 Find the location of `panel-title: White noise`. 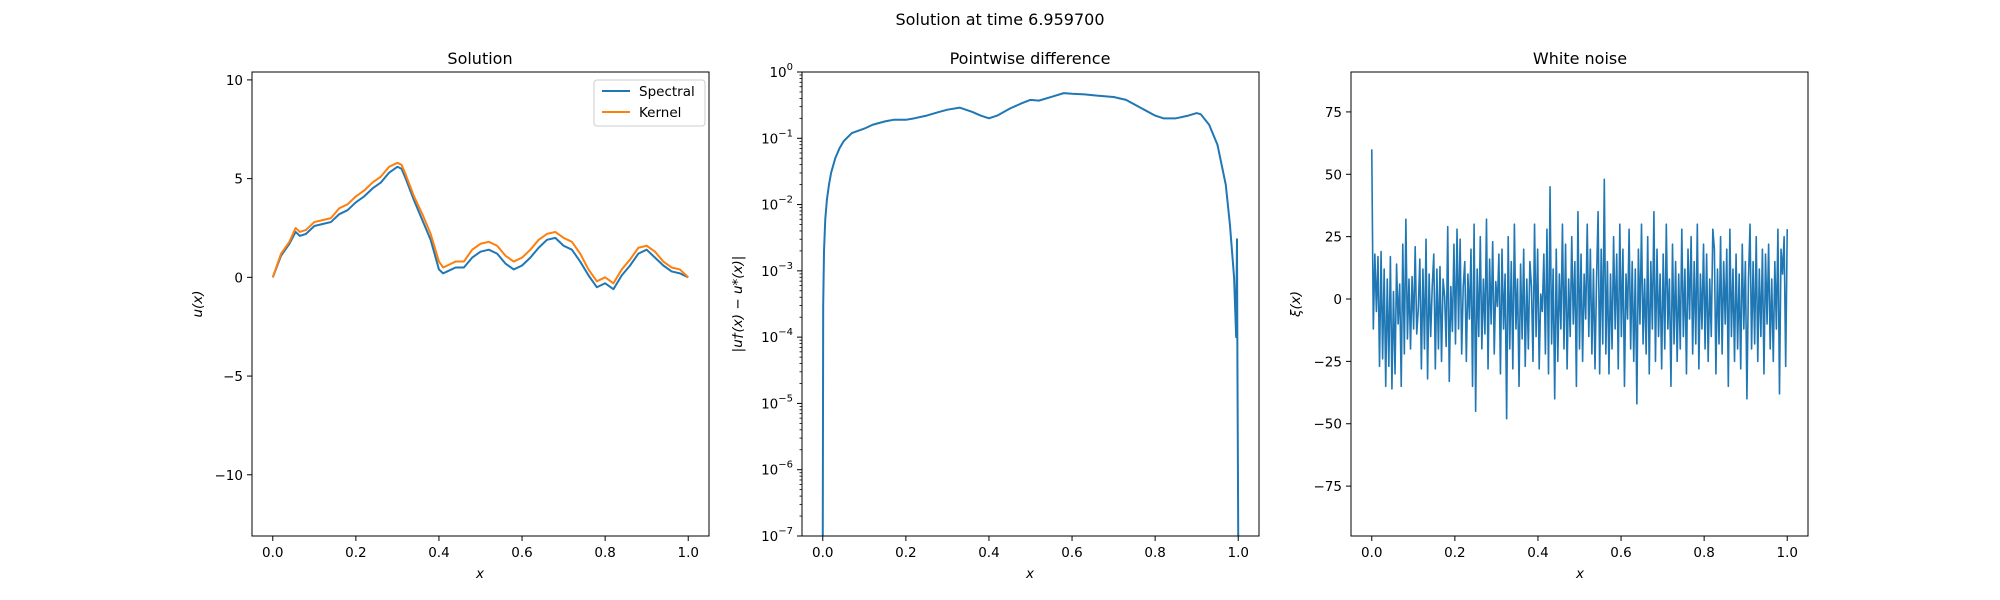

panel-title: White noise is located at coordinates (1580, 58).